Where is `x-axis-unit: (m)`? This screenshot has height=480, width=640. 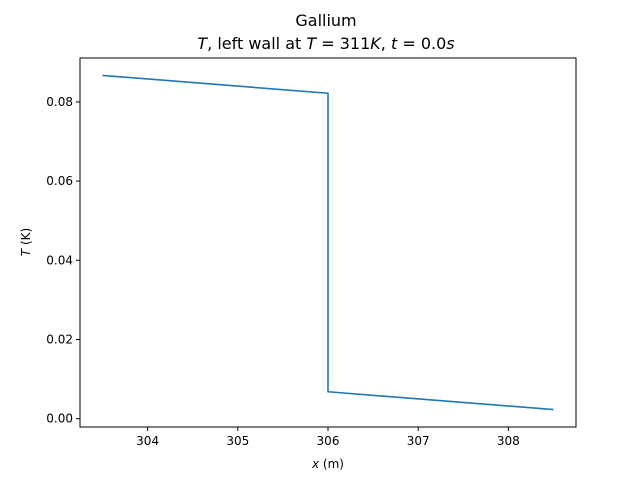
x-axis-unit: (m) is located at coordinates (331, 464).